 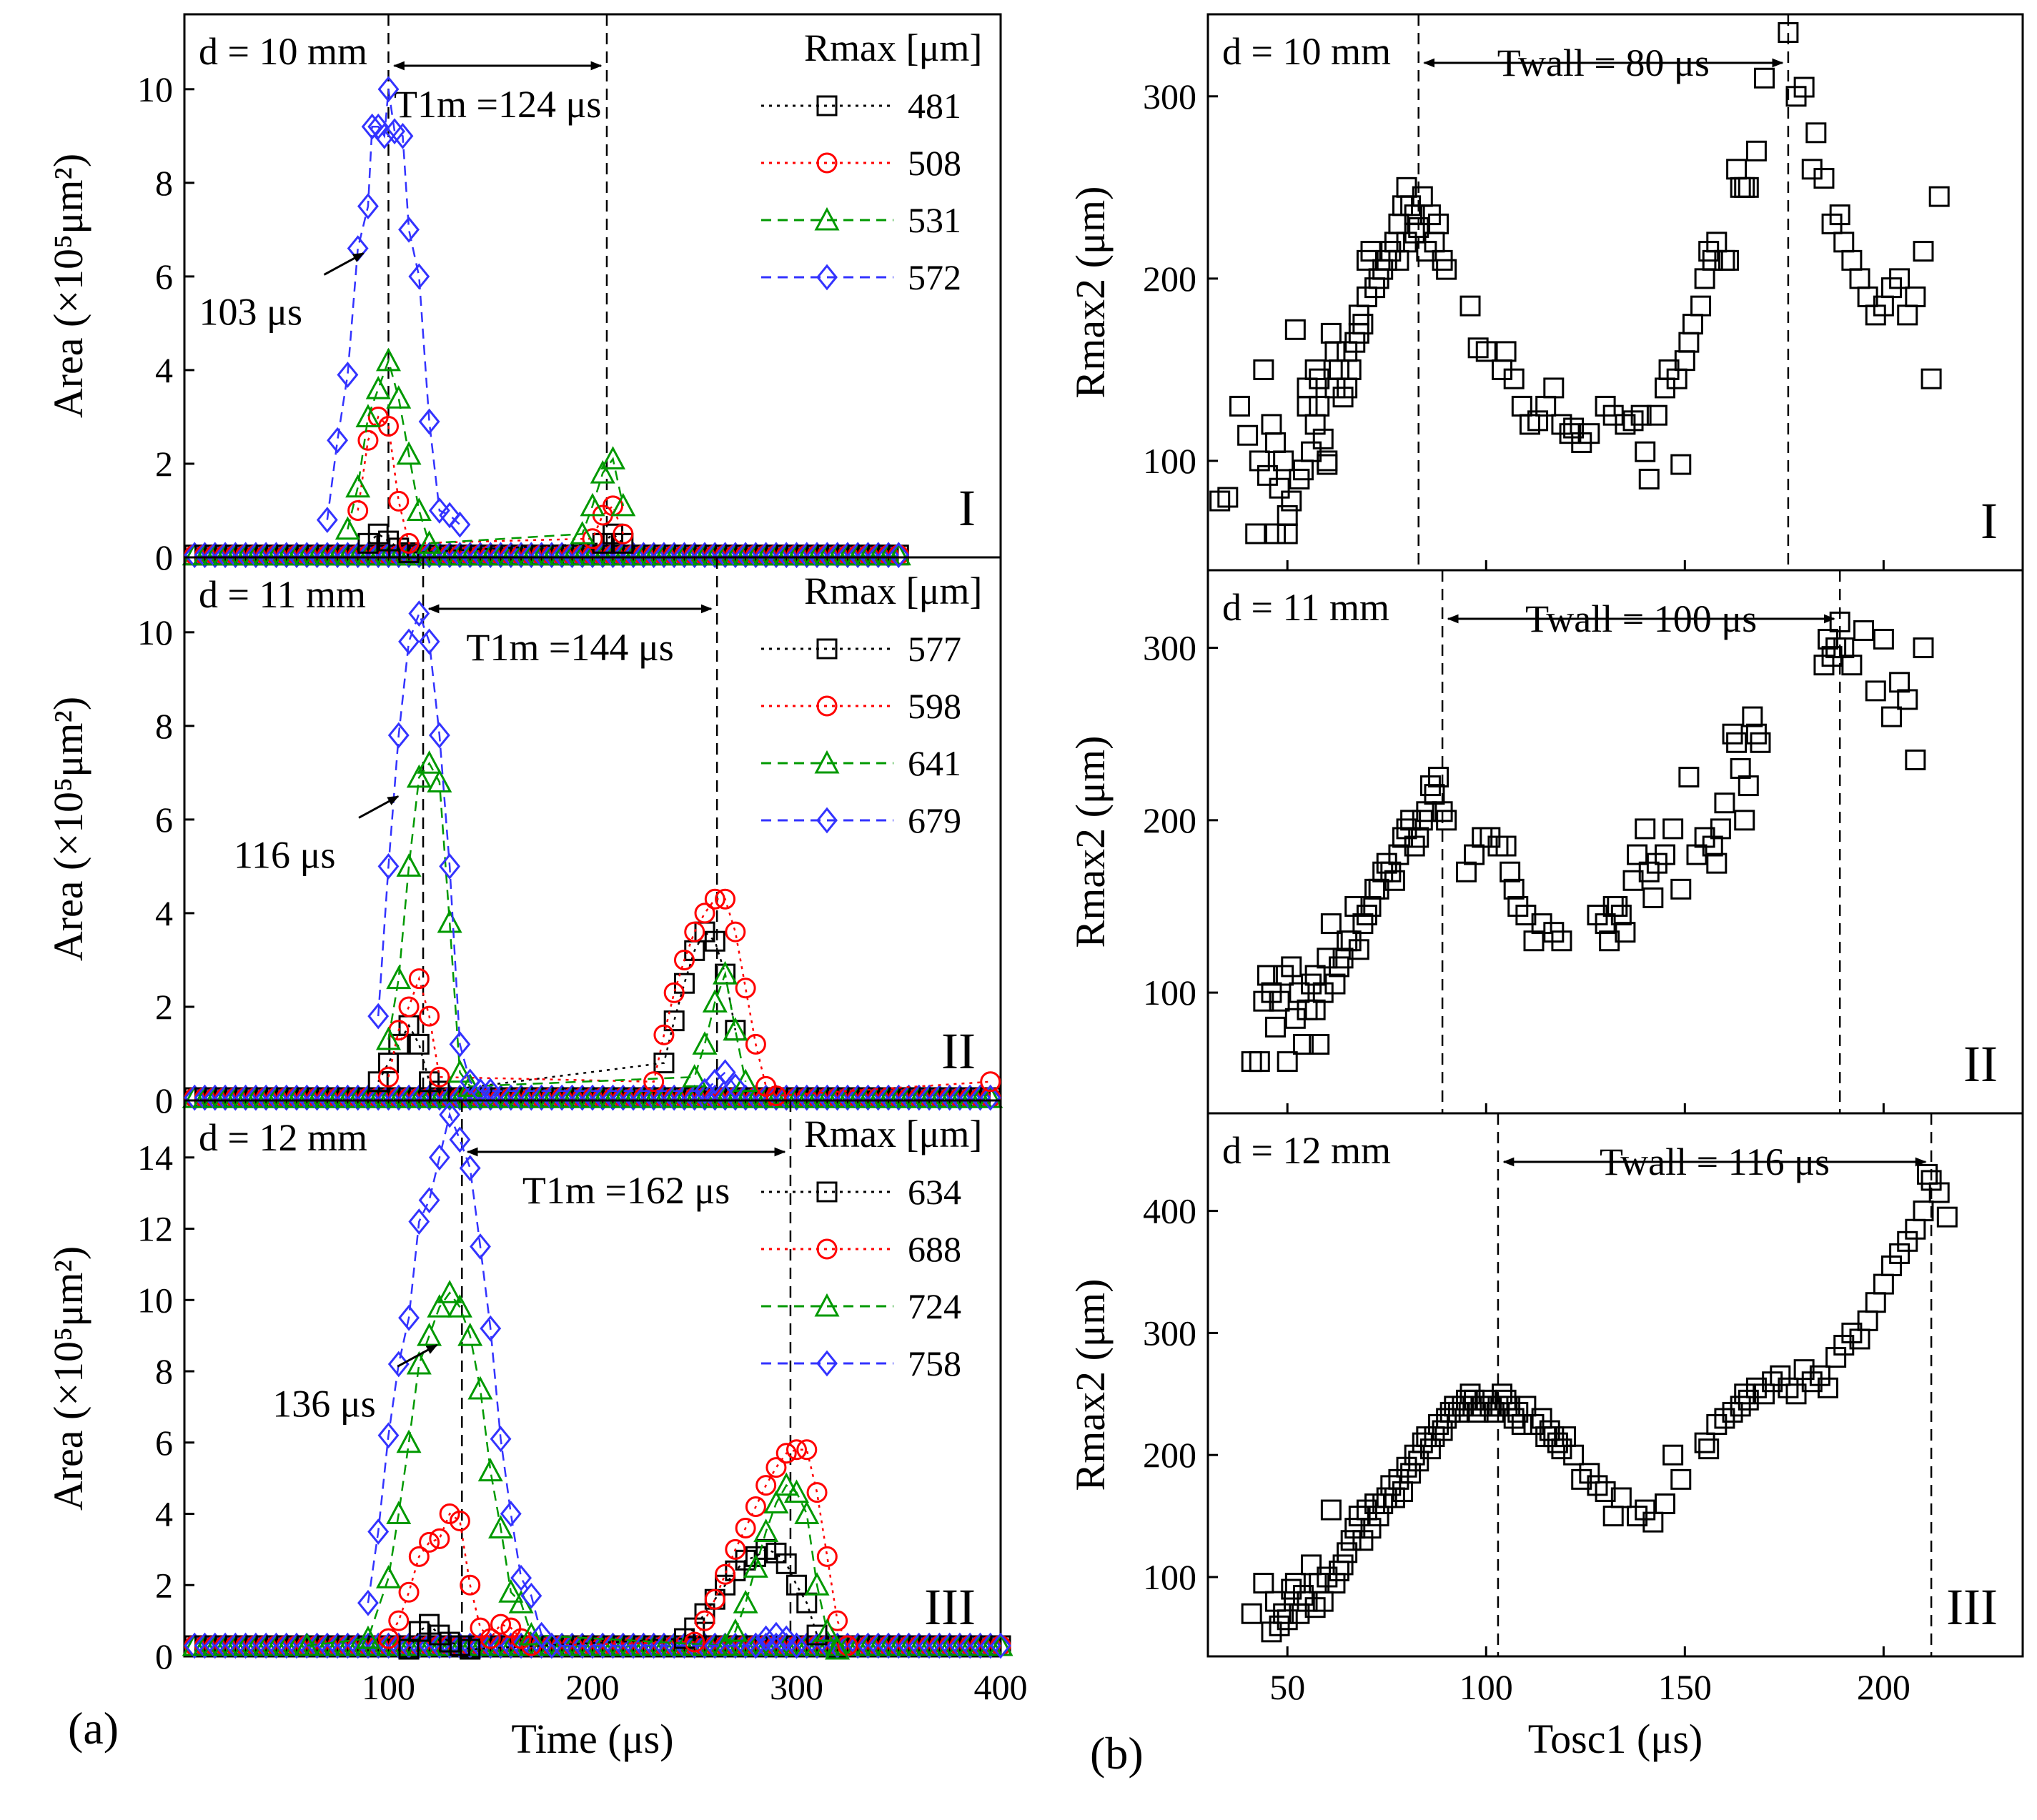 What do you see at coordinates (68, 829) in the screenshot?
I see `y-axis-label: Area (×10⁵μm²)` at bounding box center [68, 829].